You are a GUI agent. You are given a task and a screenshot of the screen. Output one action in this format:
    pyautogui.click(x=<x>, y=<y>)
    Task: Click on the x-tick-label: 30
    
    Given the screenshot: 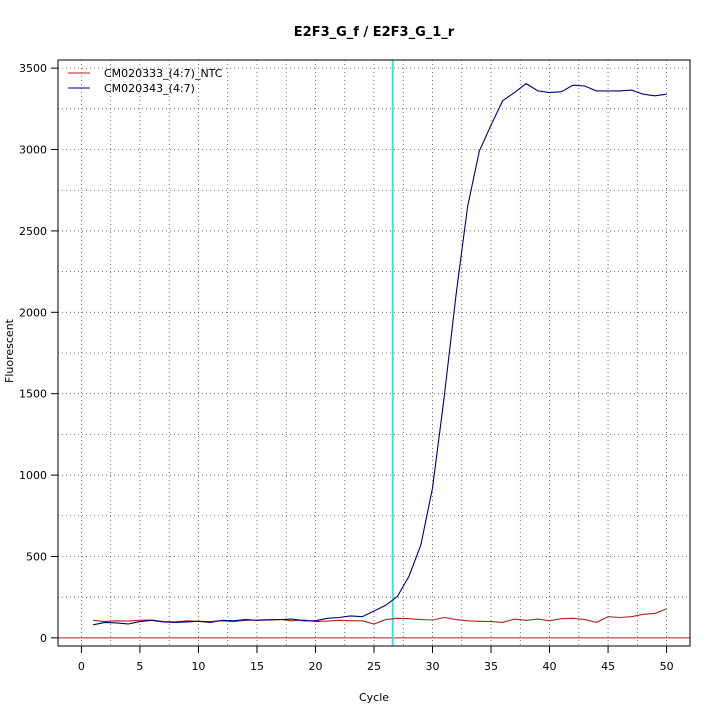 What is the action you would take?
    pyautogui.click(x=433, y=666)
    